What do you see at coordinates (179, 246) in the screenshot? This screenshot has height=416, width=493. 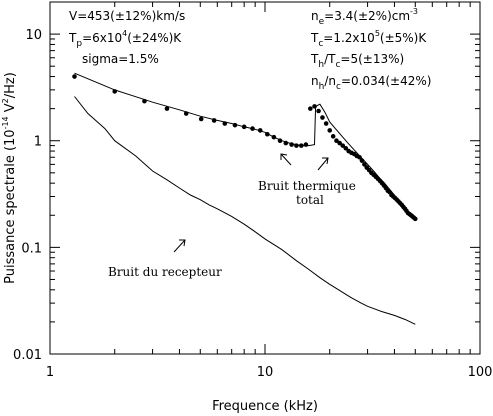 I see `arrow-receiver` at bounding box center [179, 246].